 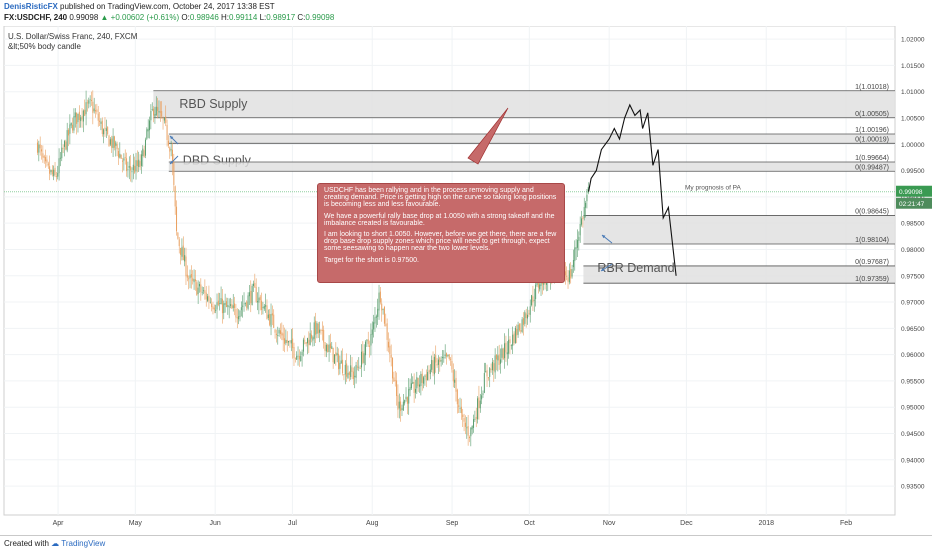 What do you see at coordinates (913, 276) in the screenshot?
I see `y-tick-label: 0.97500` at bounding box center [913, 276].